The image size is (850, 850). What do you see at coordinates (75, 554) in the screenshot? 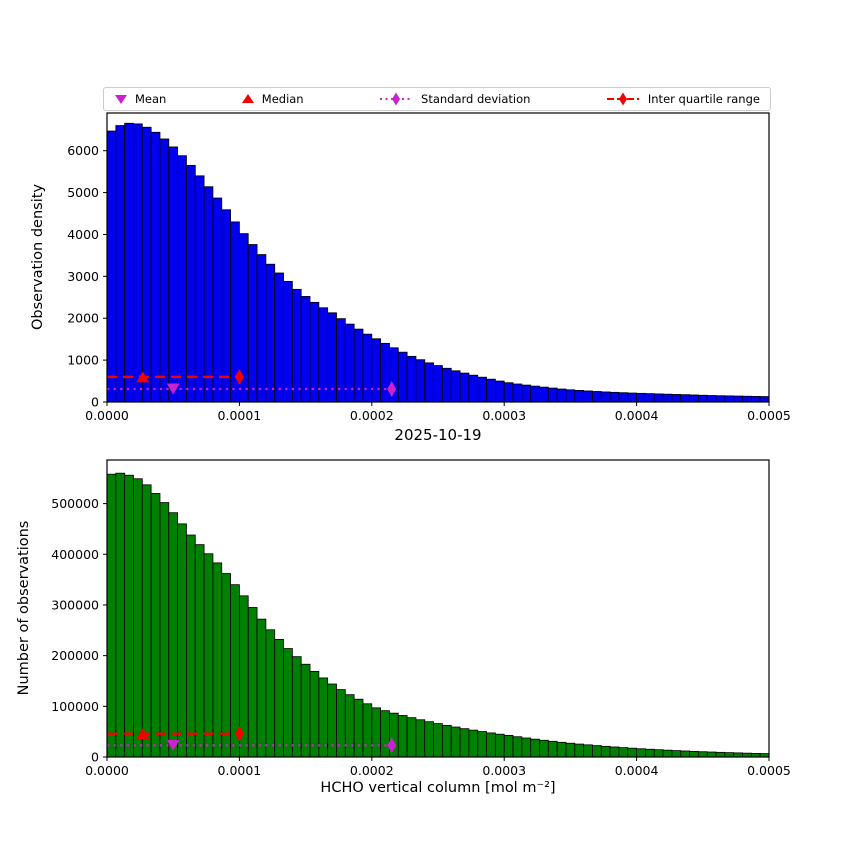
I see `y-tick-label: 400000` at bounding box center [75, 554].